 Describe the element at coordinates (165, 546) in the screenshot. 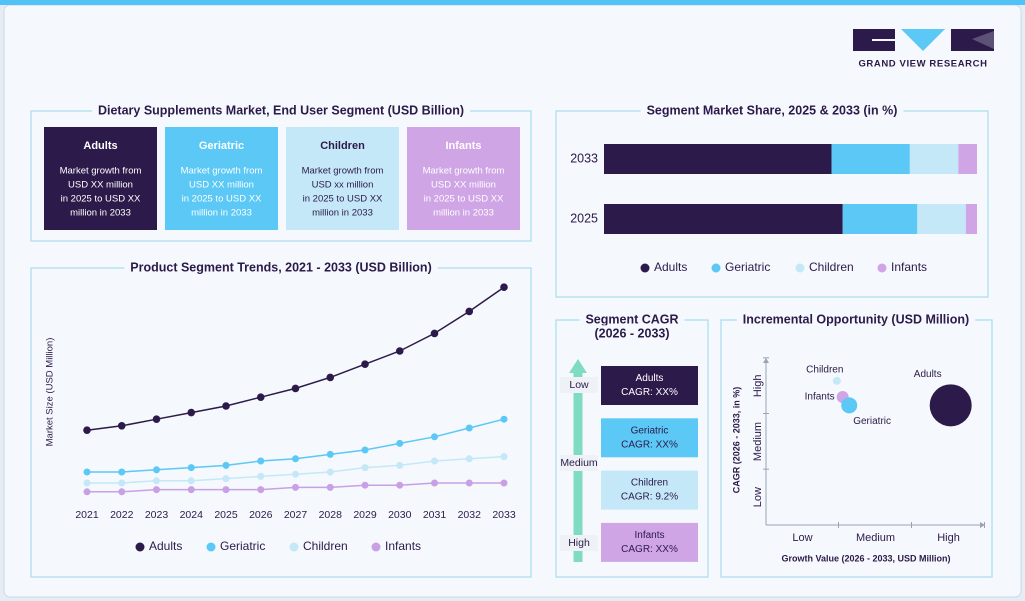

I see `legend-label: Adults` at that location.